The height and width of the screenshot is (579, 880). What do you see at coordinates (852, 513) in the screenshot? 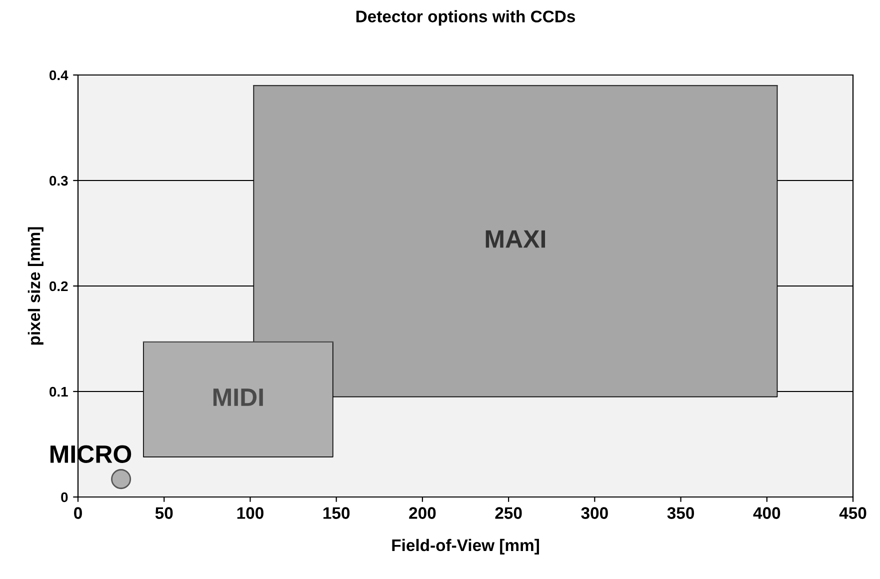
I see `x-tick-label: 450` at bounding box center [852, 513].